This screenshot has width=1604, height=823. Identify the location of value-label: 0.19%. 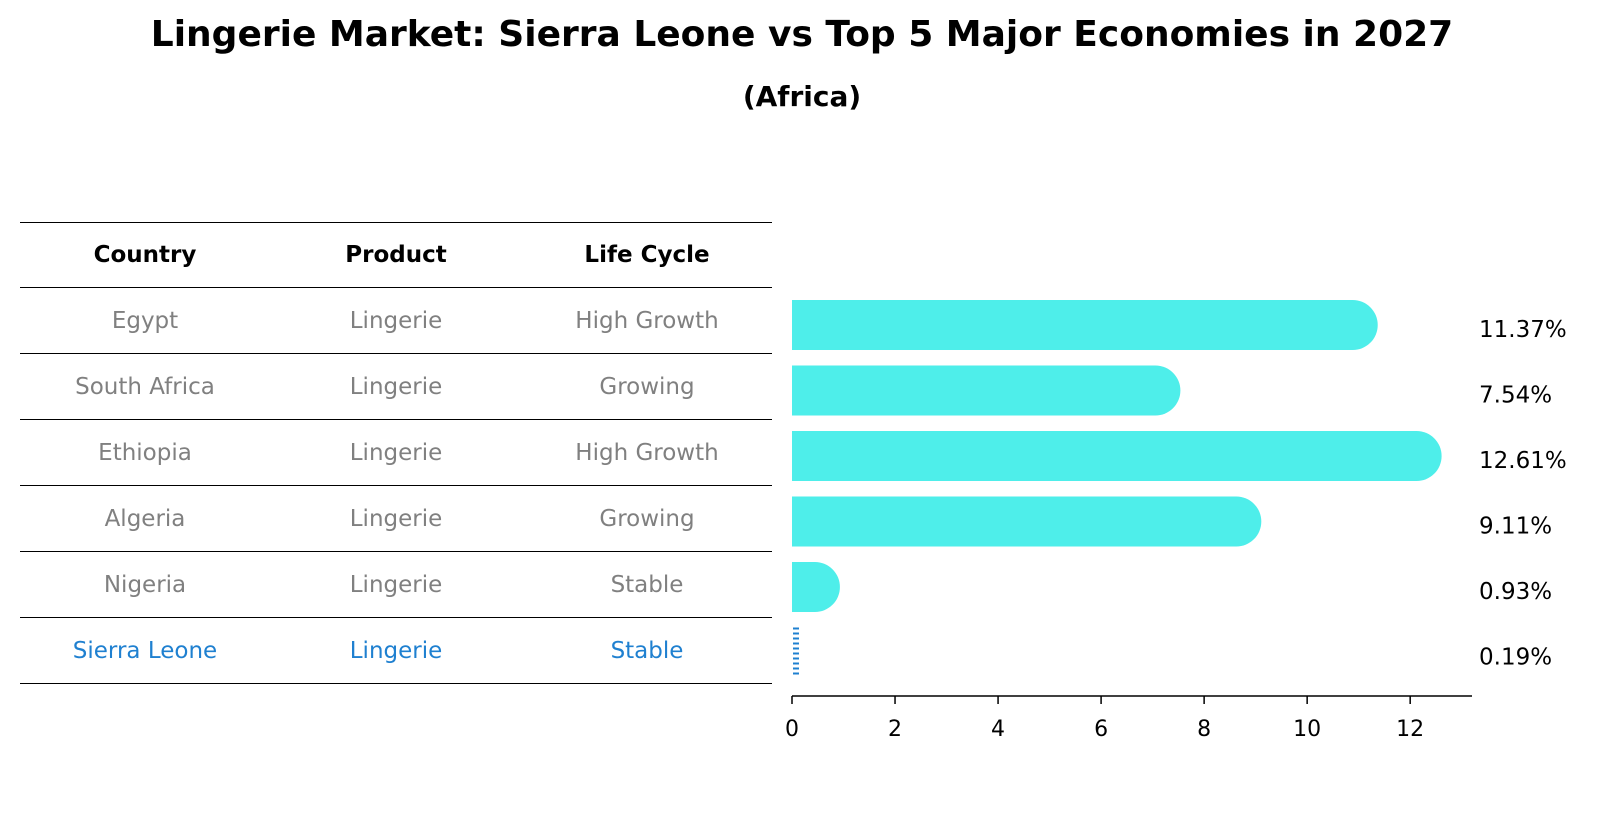
(1515, 658).